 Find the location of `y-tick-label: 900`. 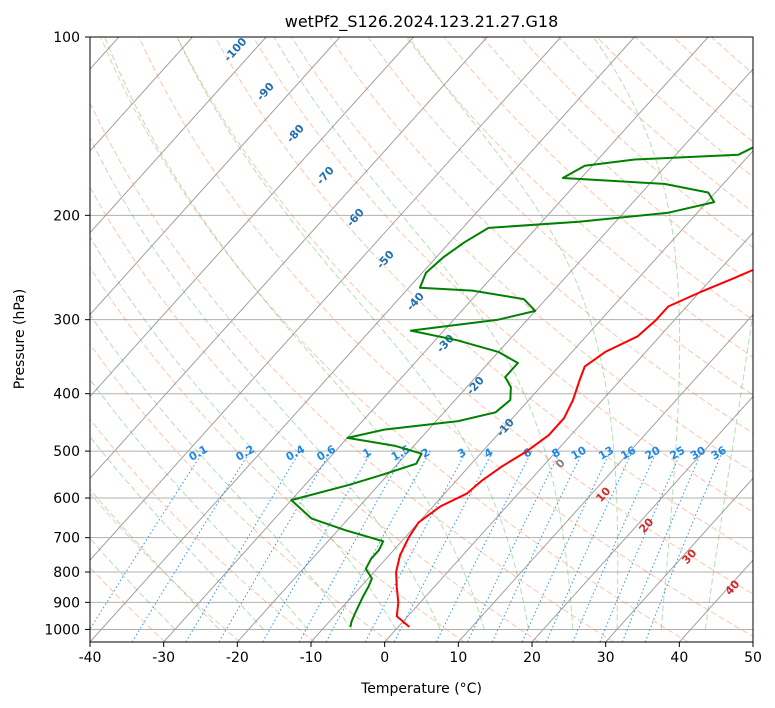

y-tick-label: 900 is located at coordinates (66, 603).